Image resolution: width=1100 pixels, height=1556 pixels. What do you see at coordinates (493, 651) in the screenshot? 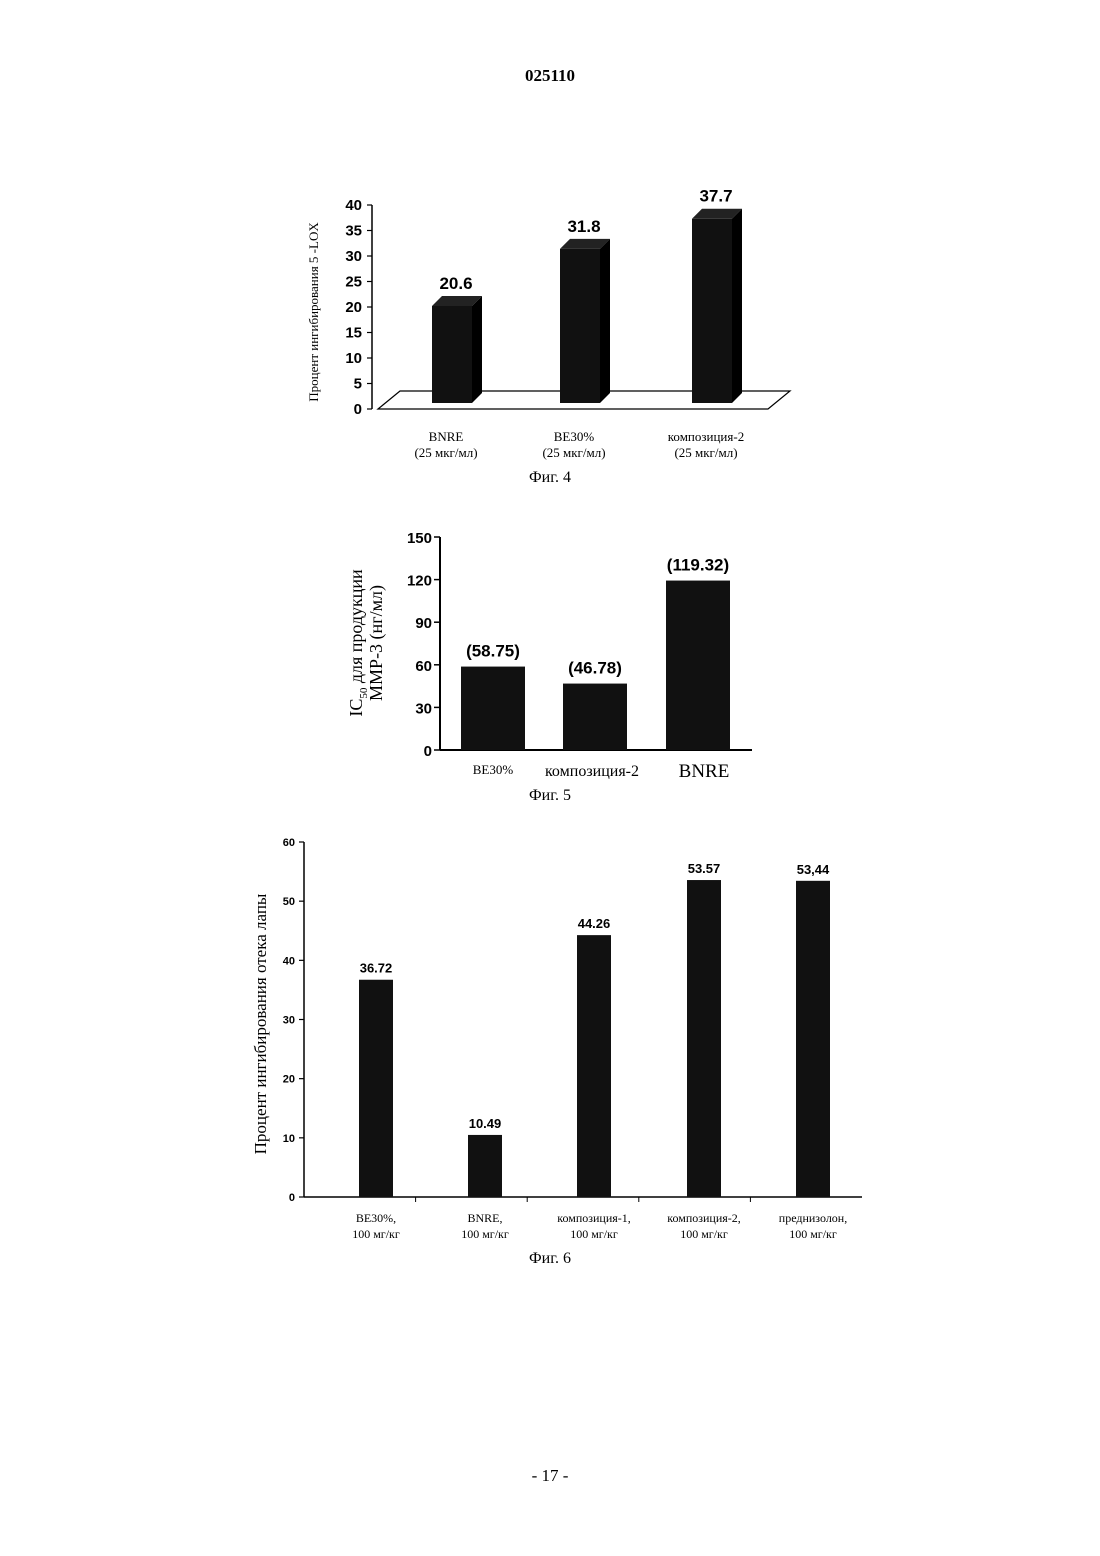
I see `value-label: (58.75)` at bounding box center [493, 651].